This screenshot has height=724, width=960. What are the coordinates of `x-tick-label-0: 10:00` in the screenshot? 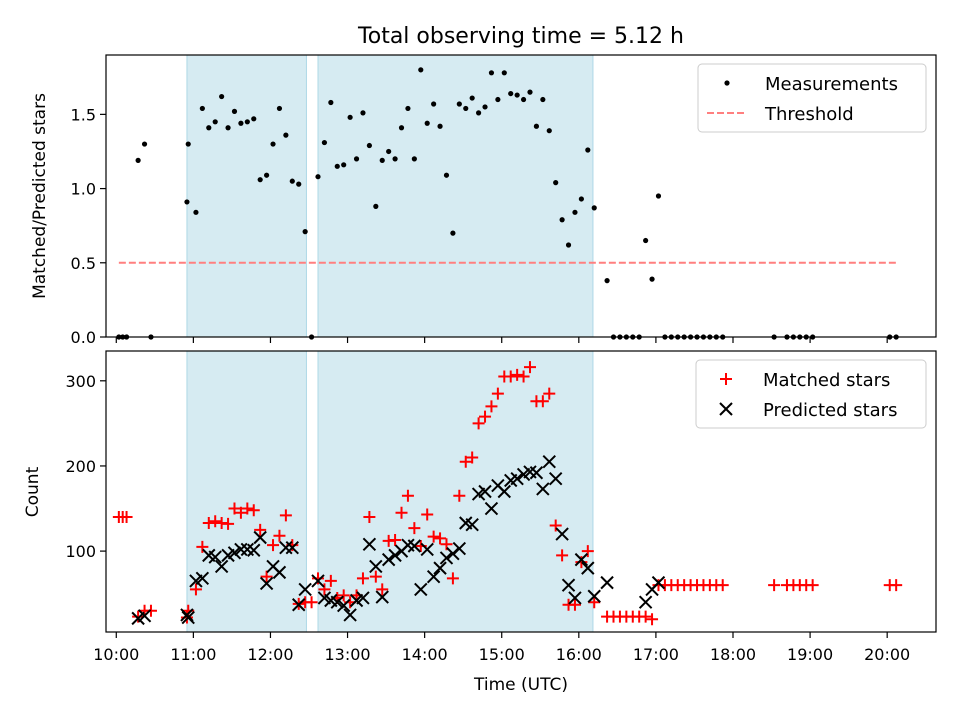 It's located at (116, 654).